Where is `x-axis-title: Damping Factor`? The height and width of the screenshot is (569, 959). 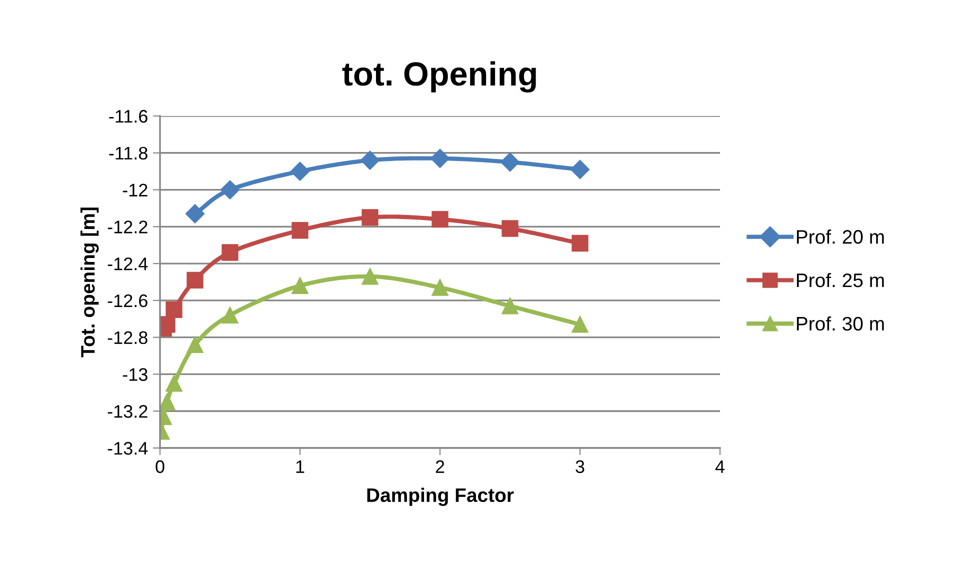 x-axis-title: Damping Factor is located at coordinates (440, 497).